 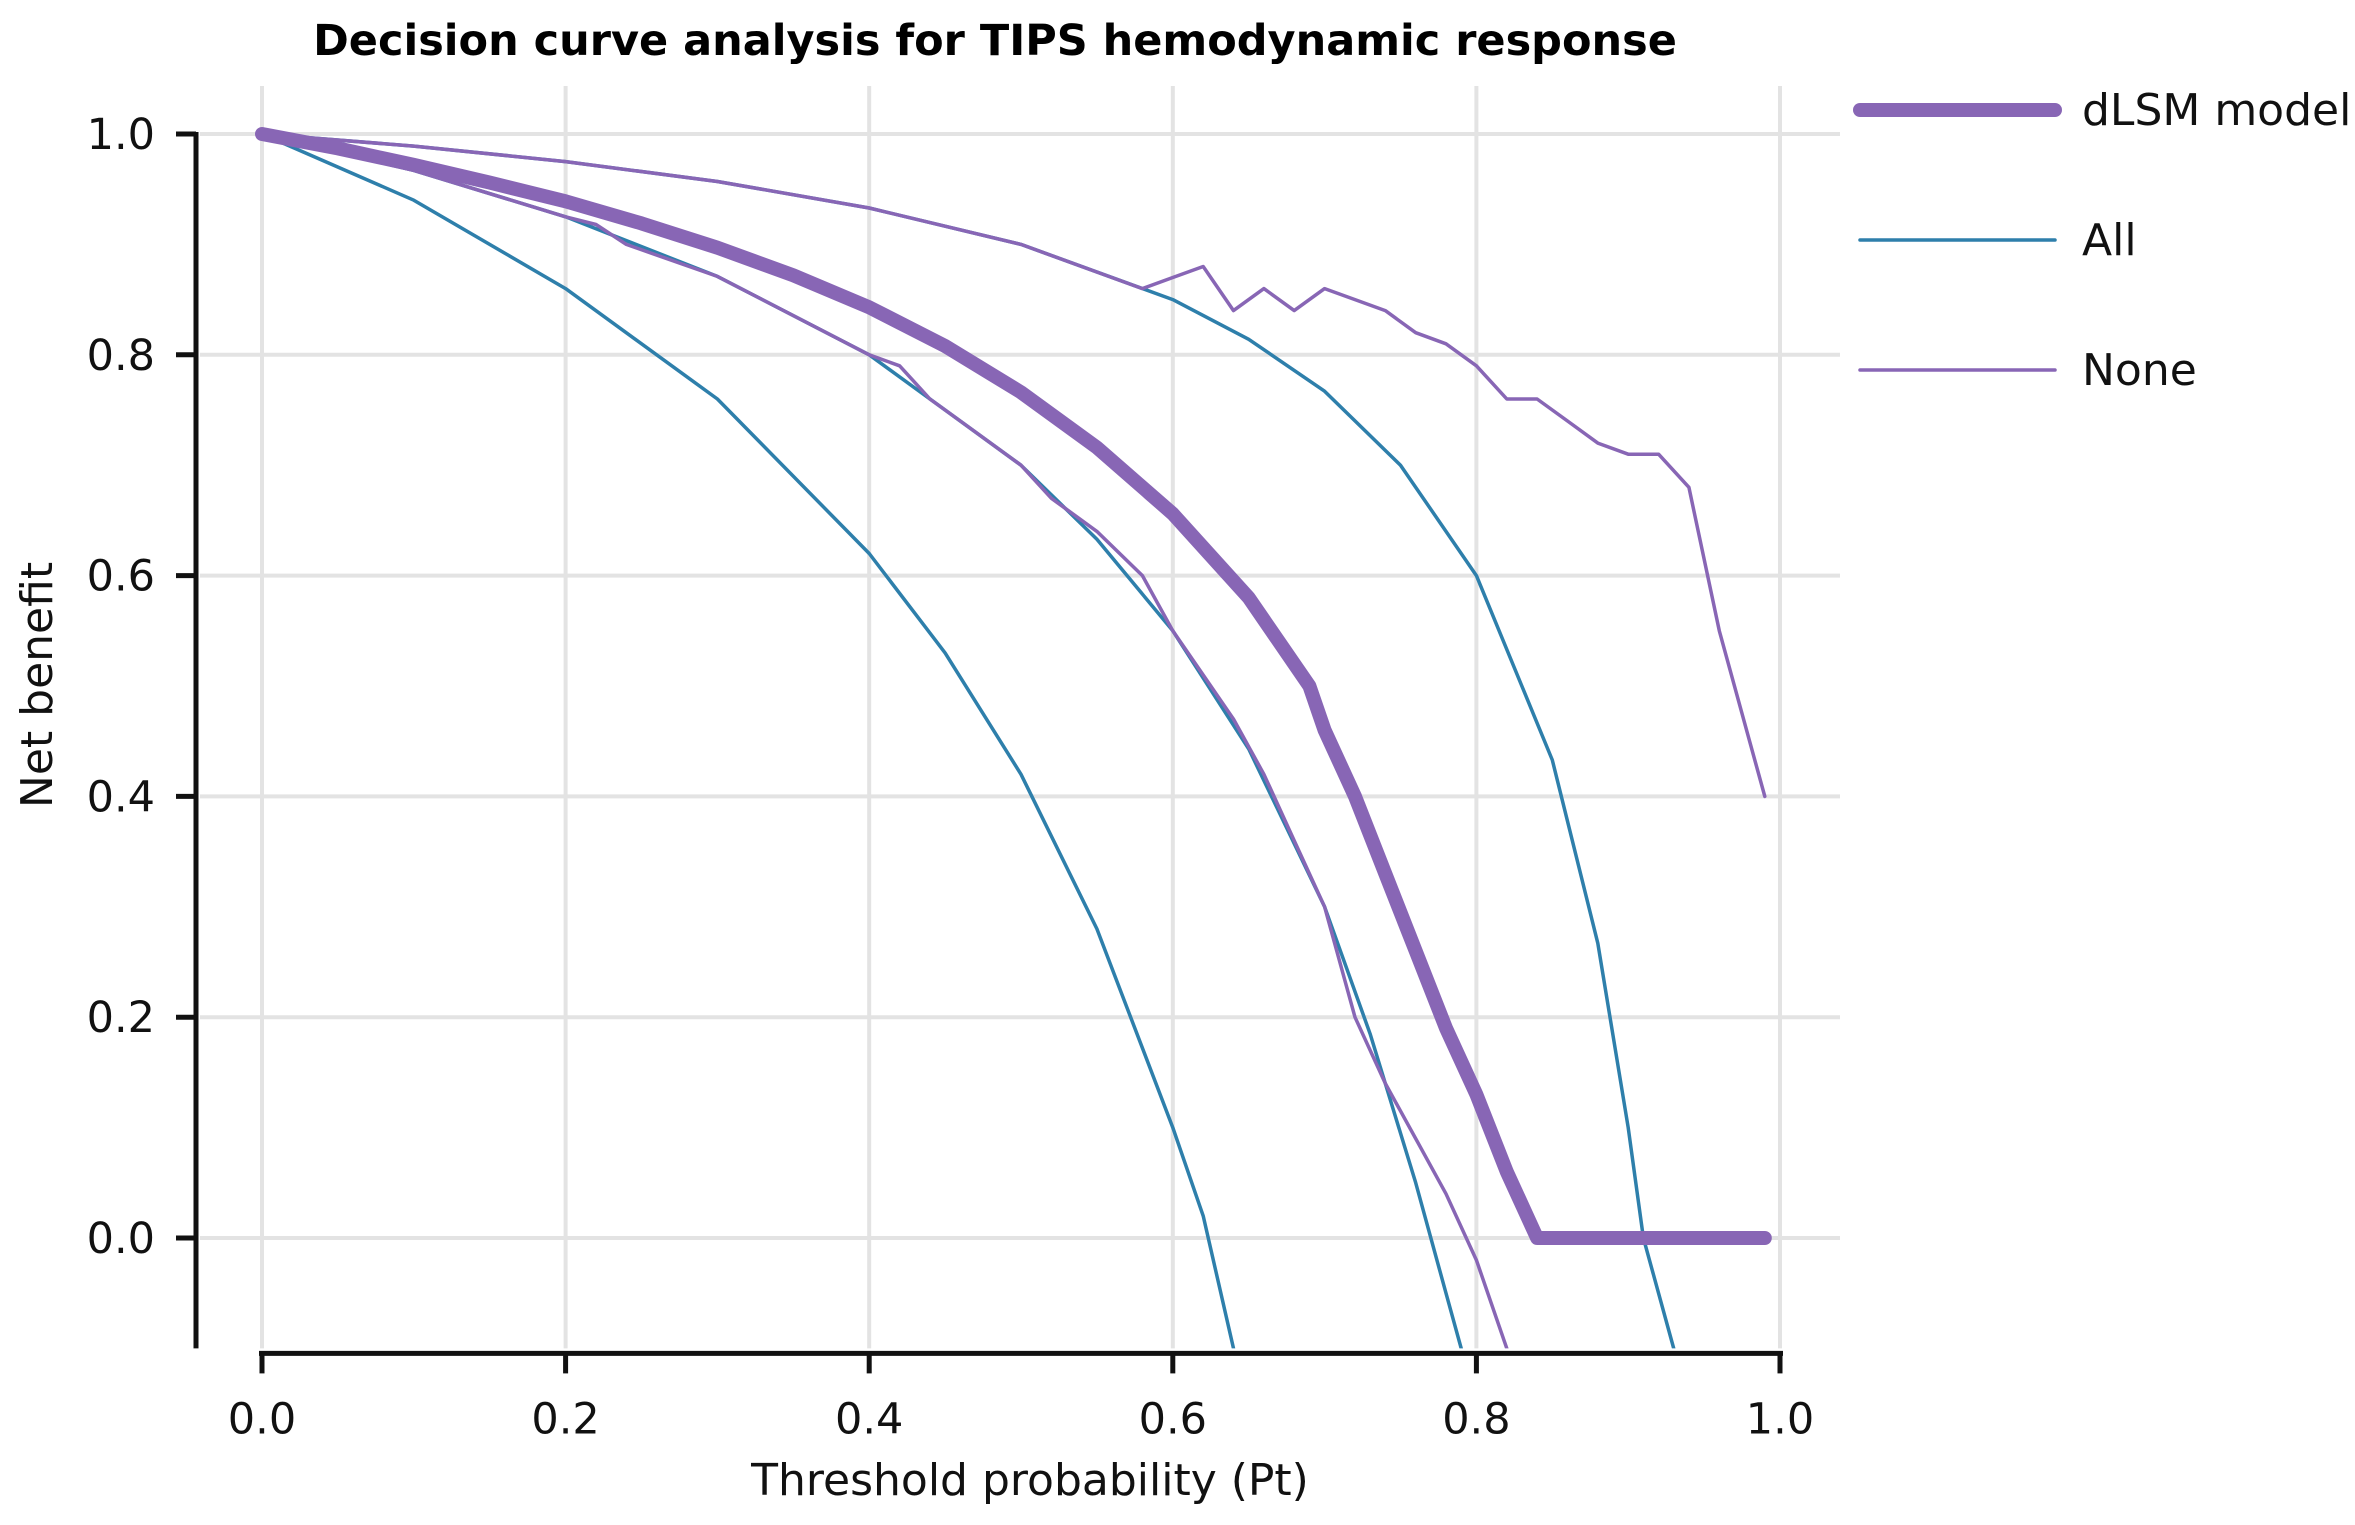 I want to click on x-tick-label-5: 1.0, so click(x=1780, y=1419).